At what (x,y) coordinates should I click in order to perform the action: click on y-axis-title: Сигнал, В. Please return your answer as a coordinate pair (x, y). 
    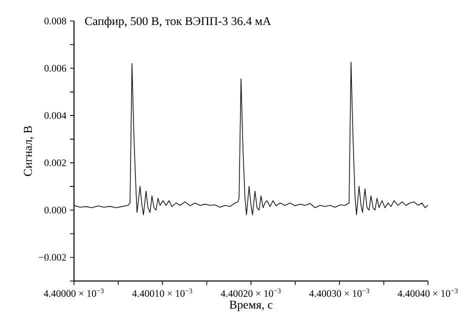
    Looking at the image, I should click on (29, 151).